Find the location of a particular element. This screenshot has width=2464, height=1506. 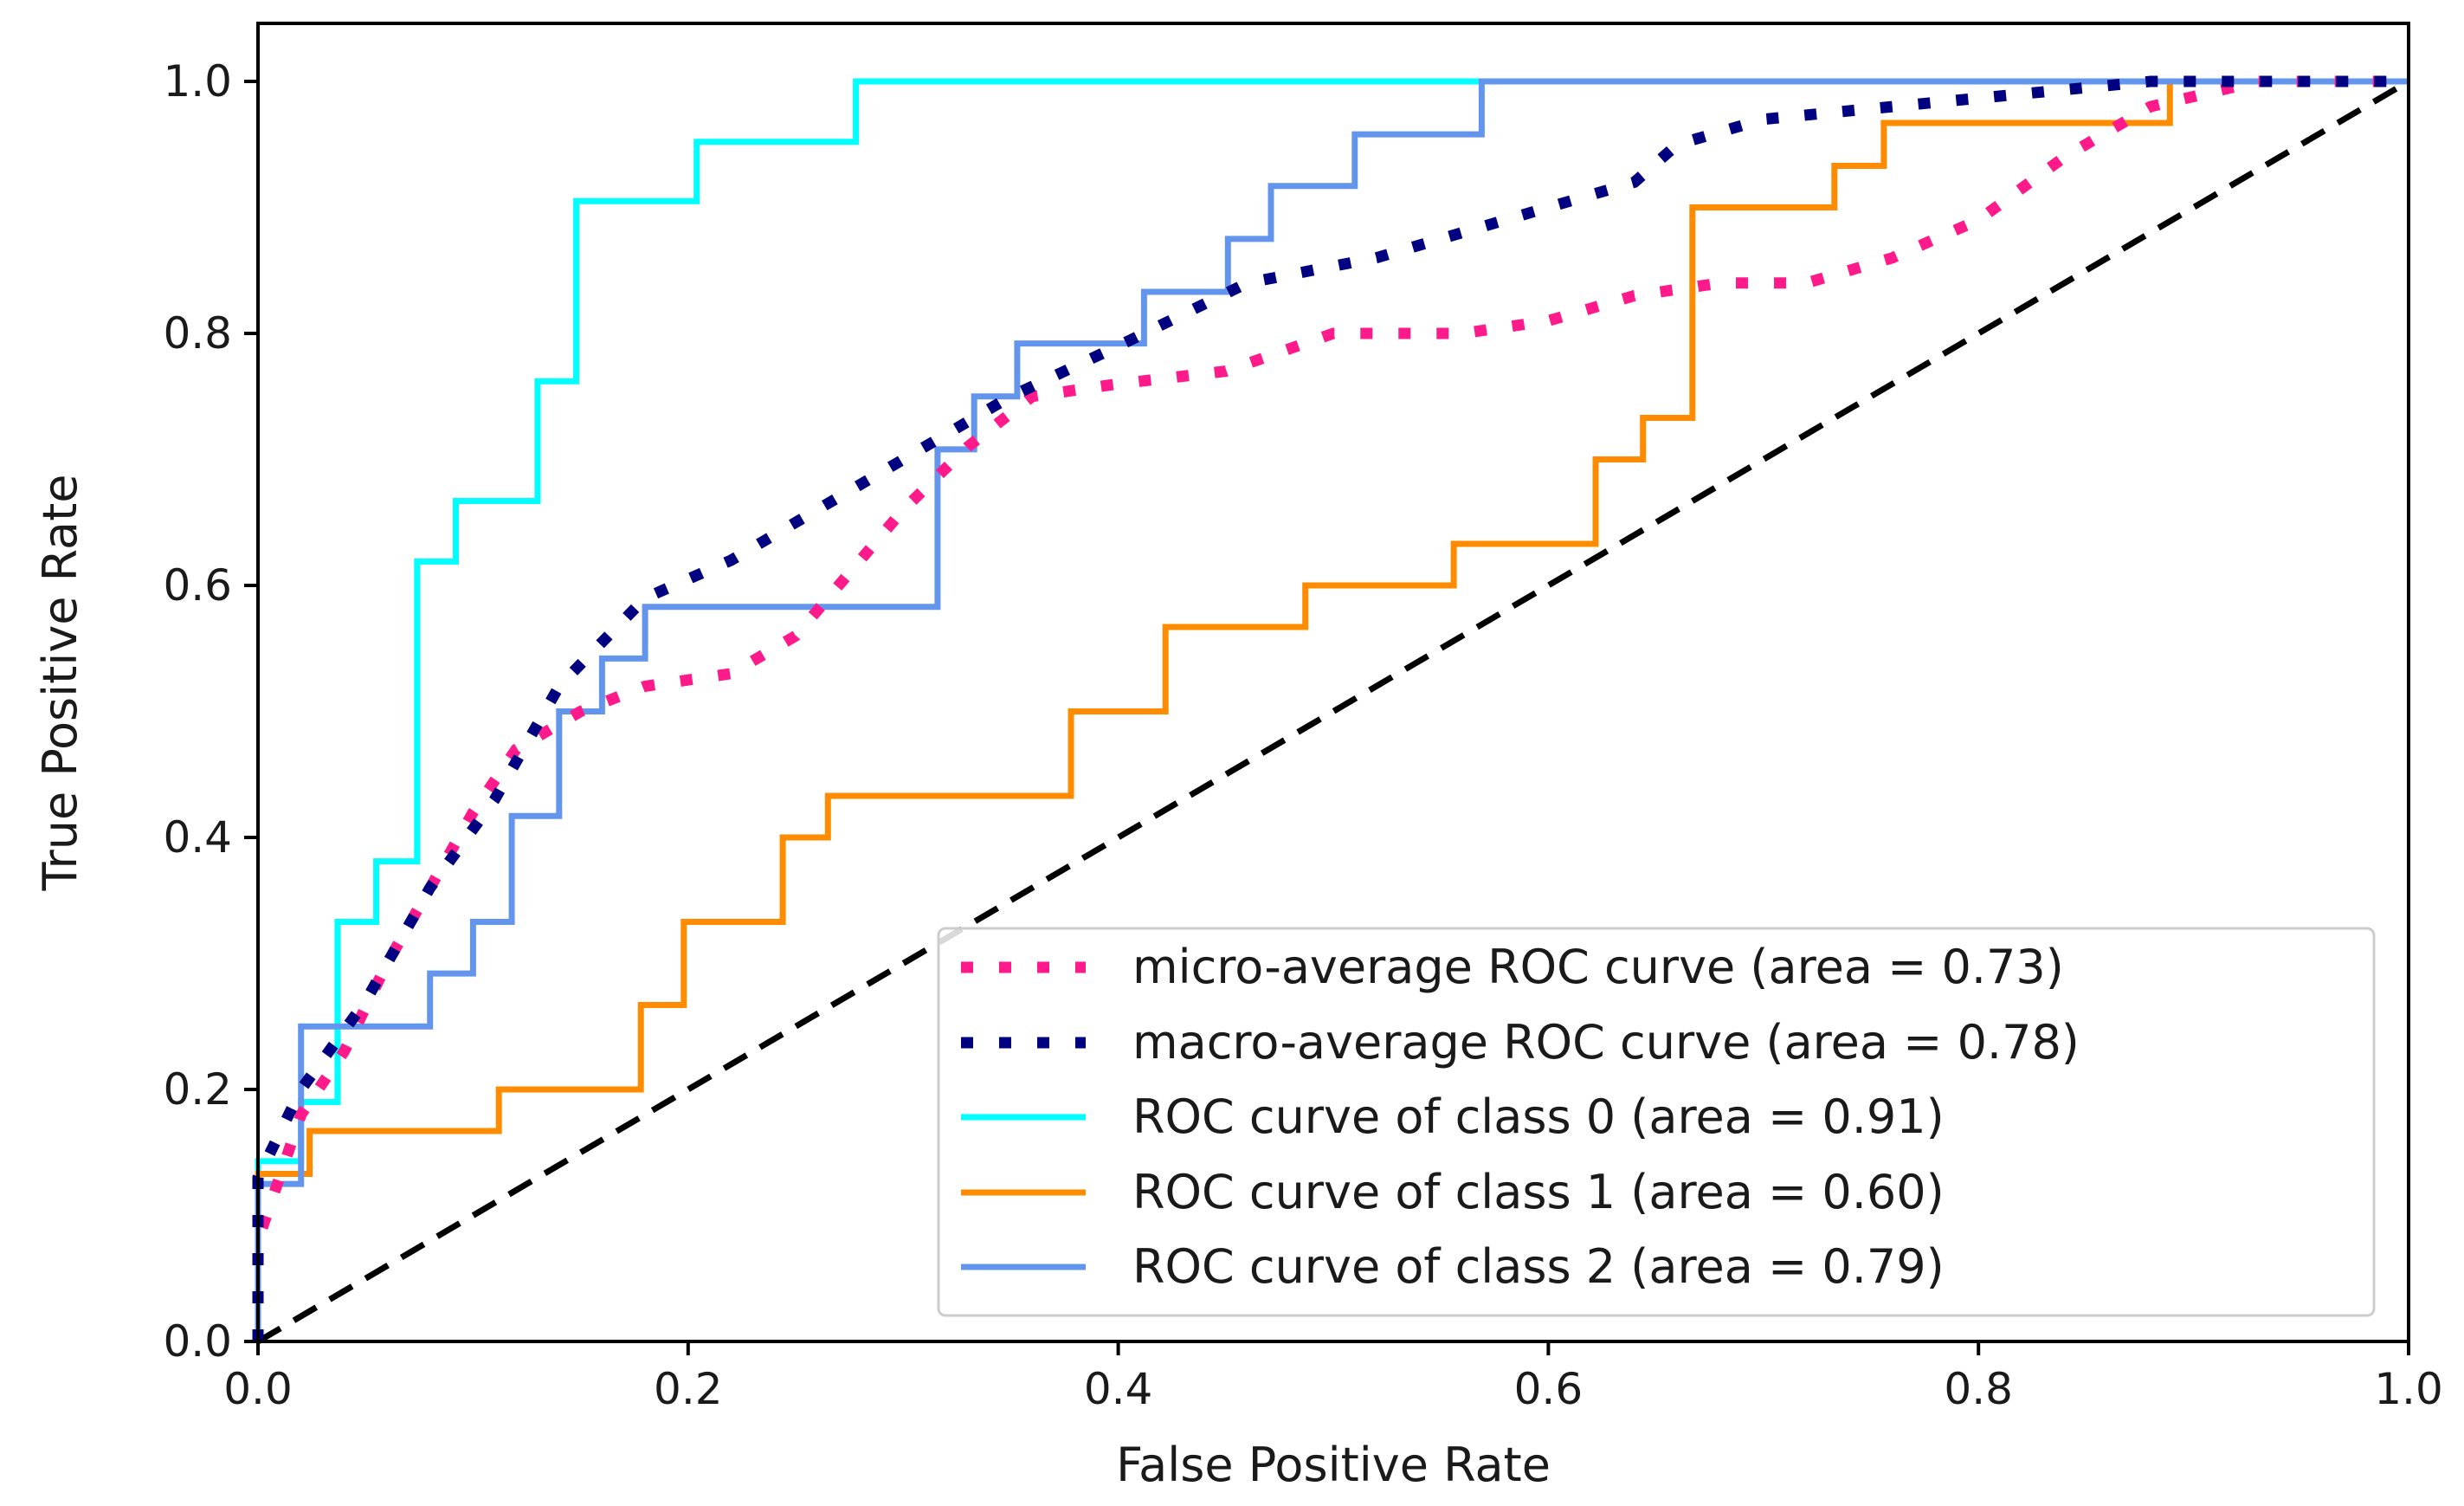

x-axis-title: False Positive Rate is located at coordinates (1333, 1465).